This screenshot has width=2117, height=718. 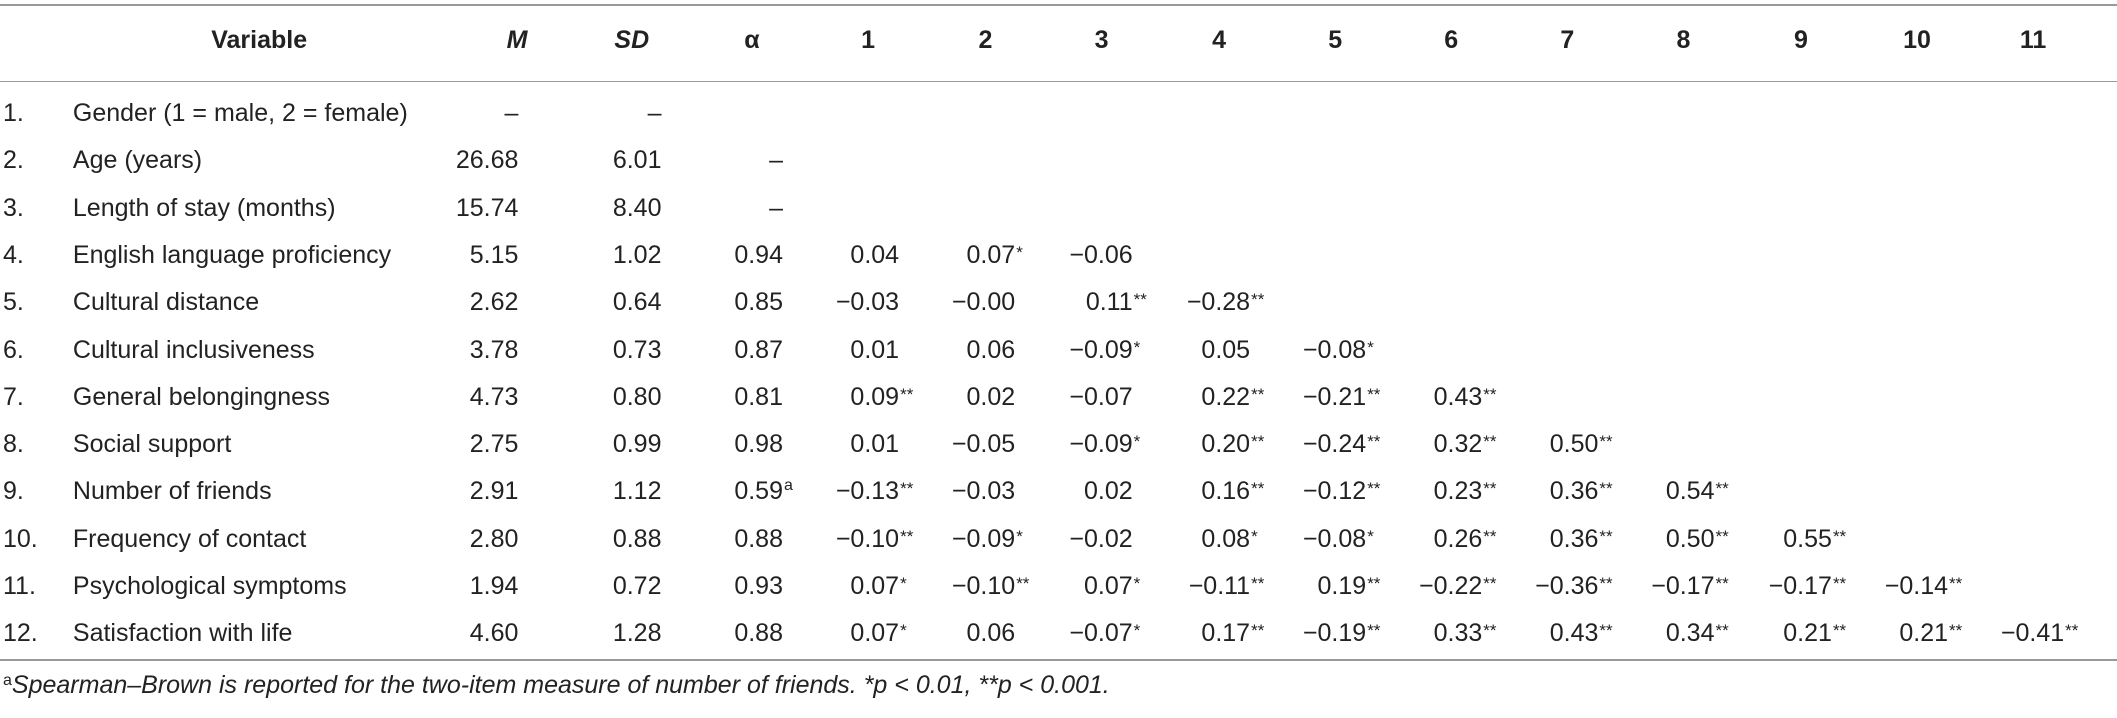 What do you see at coordinates (259, 40) in the screenshot?
I see `column-header: Variable` at bounding box center [259, 40].